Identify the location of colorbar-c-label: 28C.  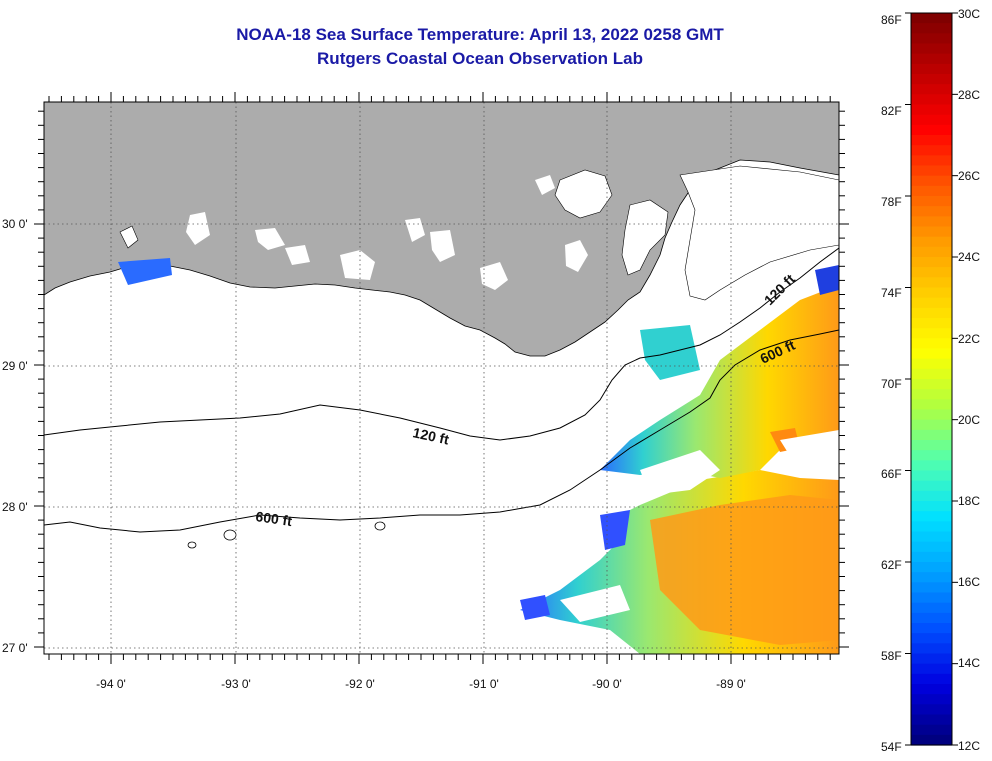
(969, 95).